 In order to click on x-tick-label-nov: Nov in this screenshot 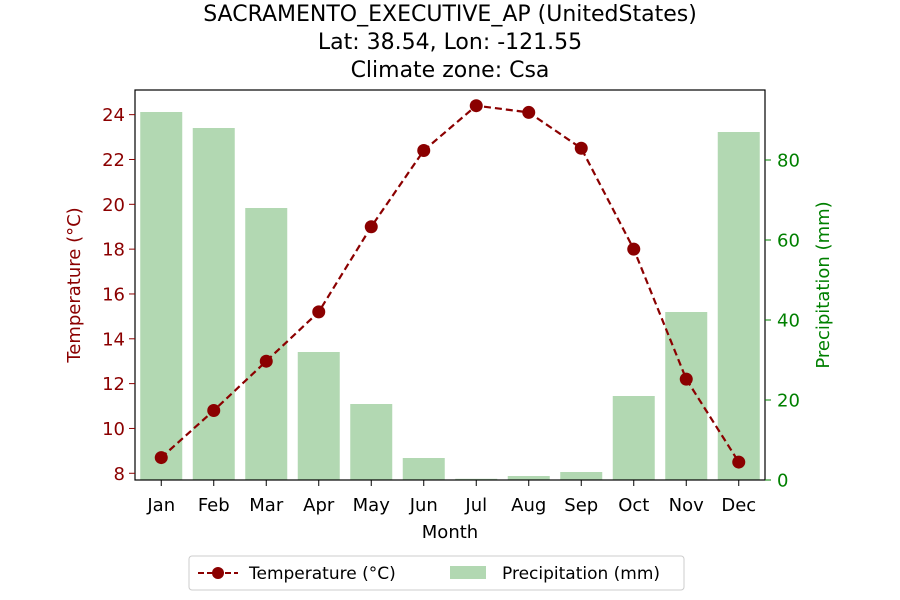, I will do `click(686, 505)`.